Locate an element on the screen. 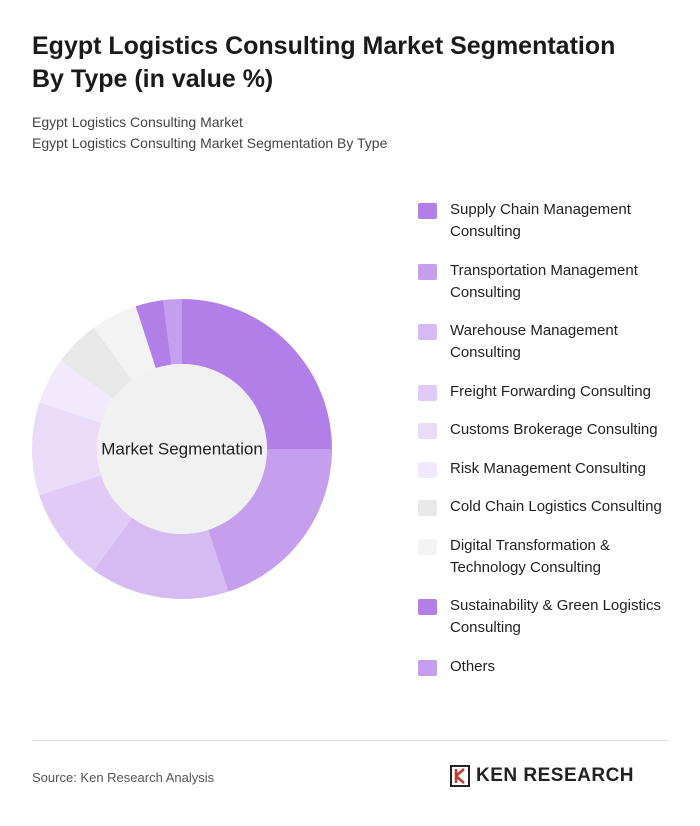  legend-label: Warehouse Management Consulting is located at coordinates (534, 341).